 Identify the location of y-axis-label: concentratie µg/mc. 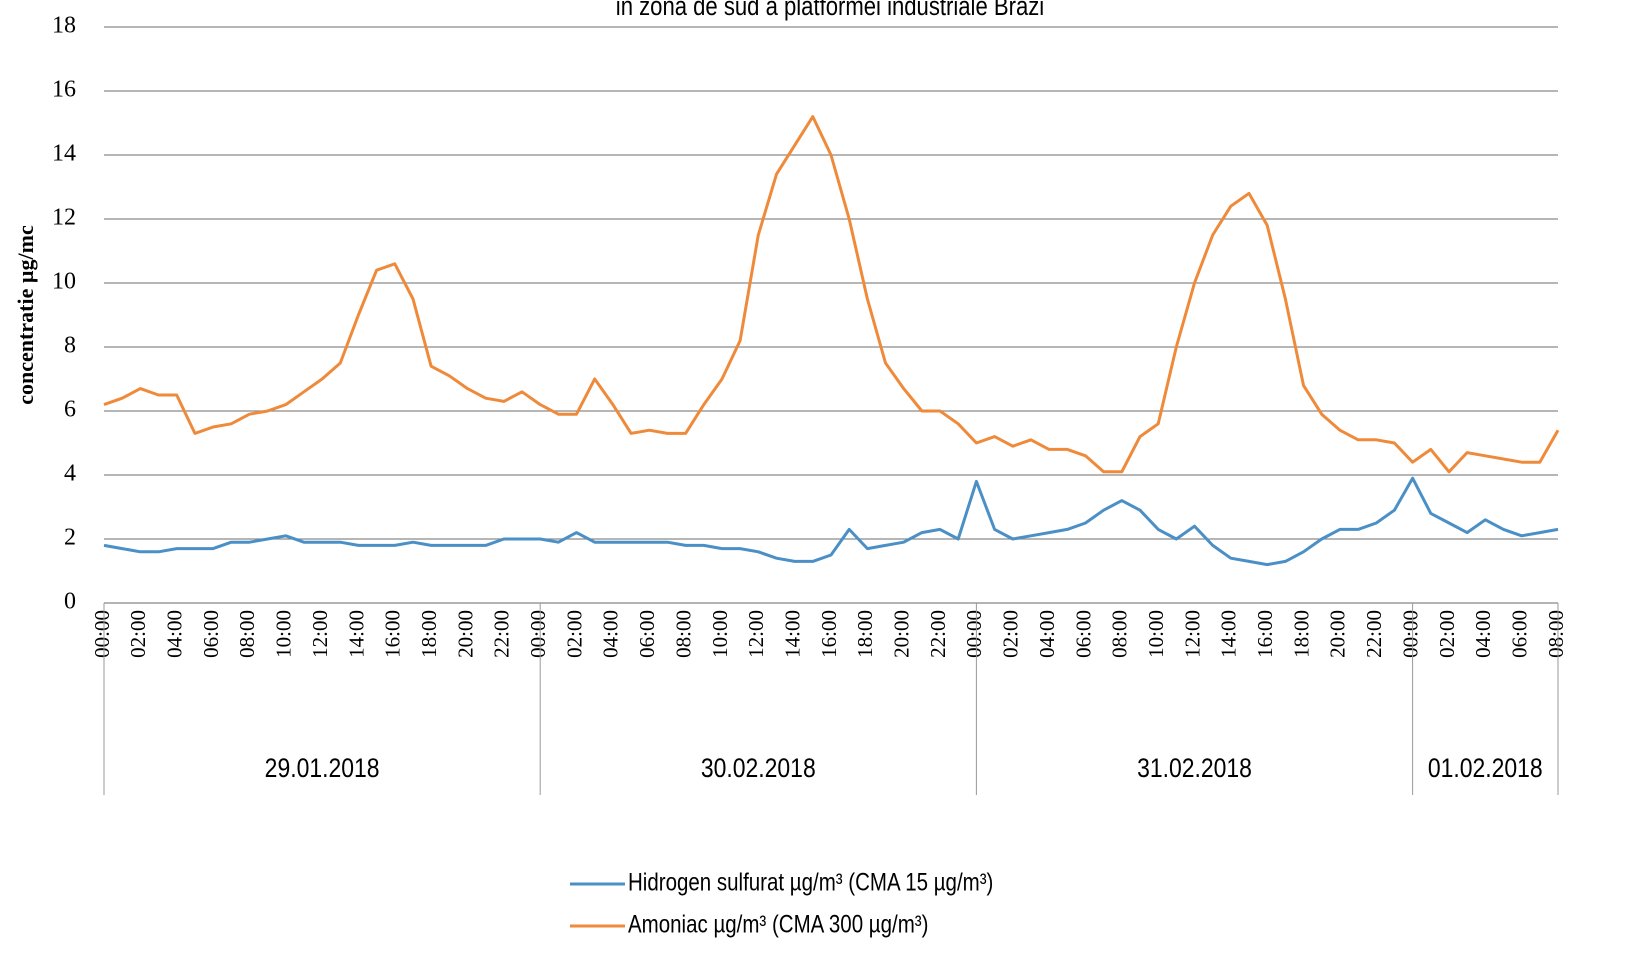
(25, 315).